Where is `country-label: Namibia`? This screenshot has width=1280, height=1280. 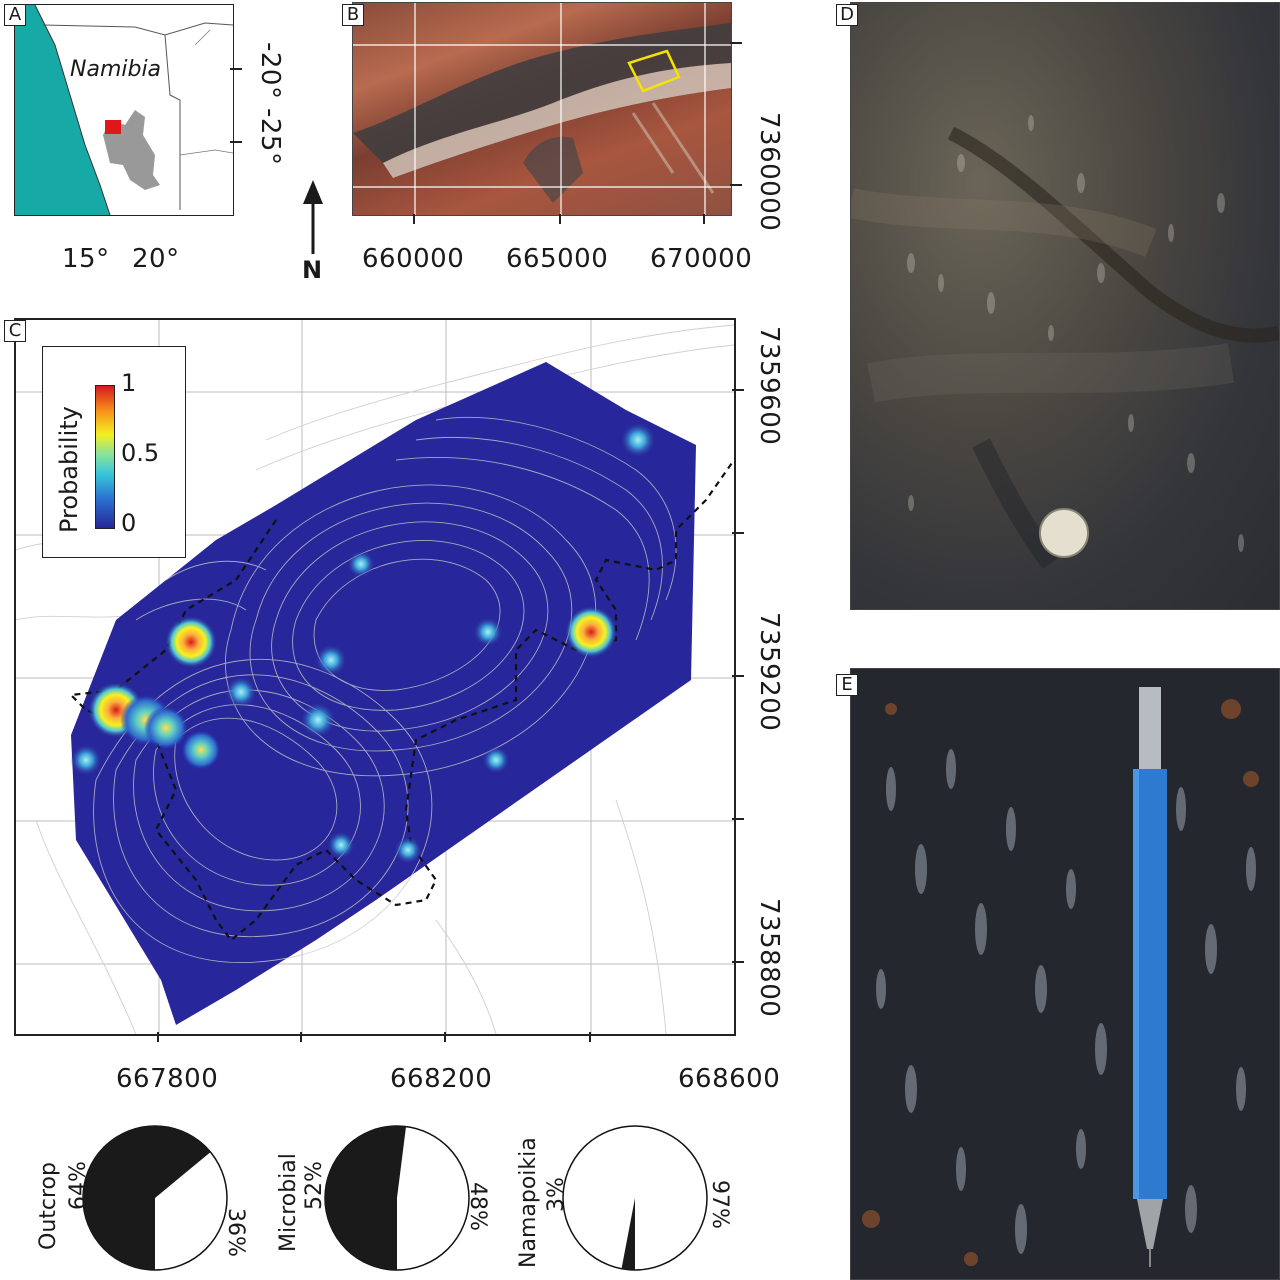
country-label: Namibia is located at coordinates (116, 69).